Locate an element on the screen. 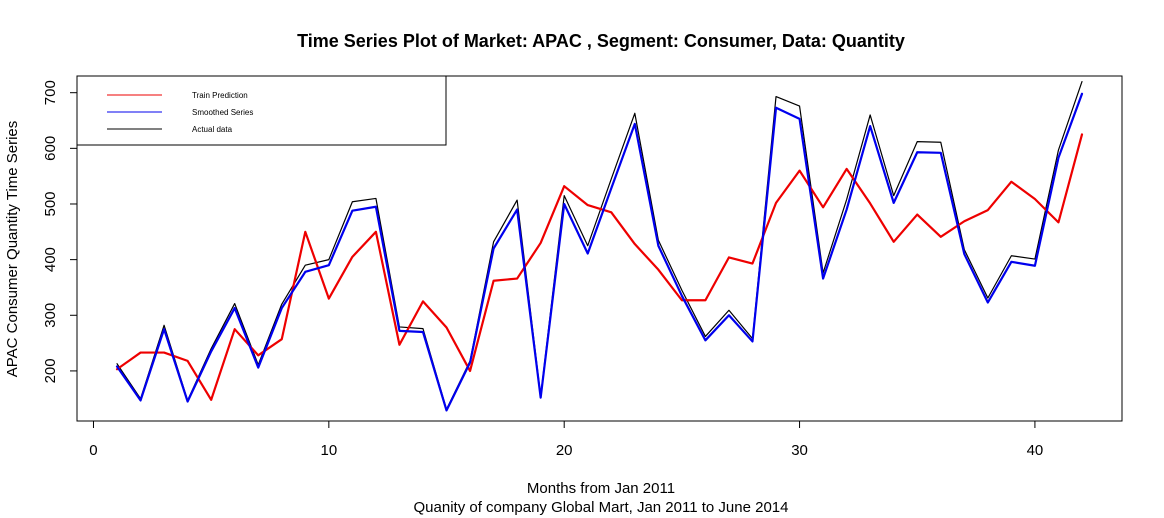  y-tick-label: 400 is located at coordinates (50, 259).